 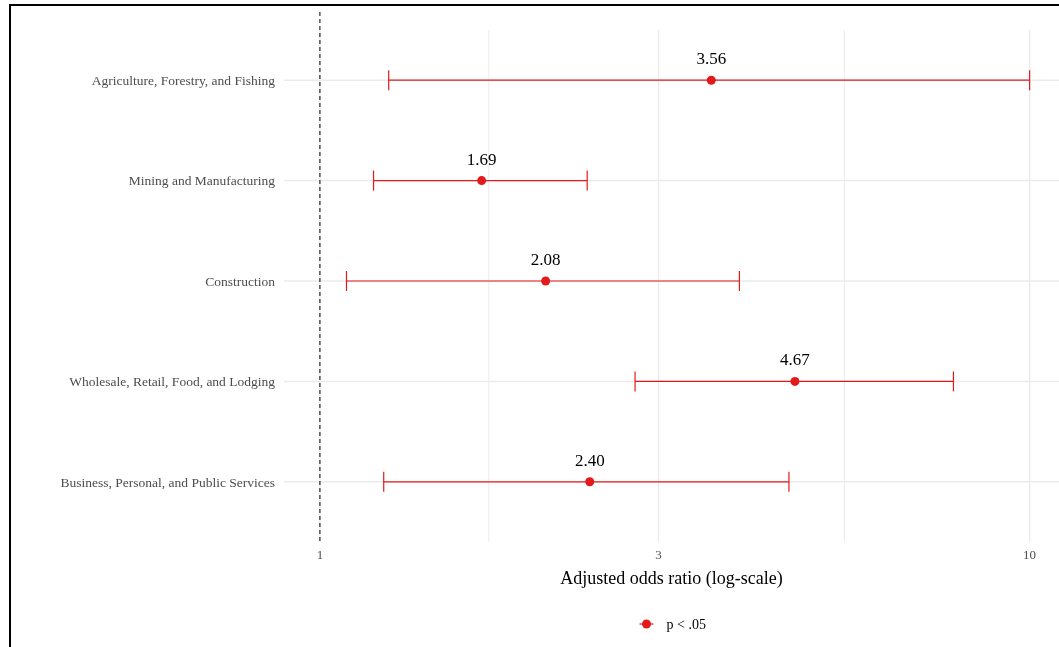 I want to click on legend-label: p < .05, so click(x=686, y=624).